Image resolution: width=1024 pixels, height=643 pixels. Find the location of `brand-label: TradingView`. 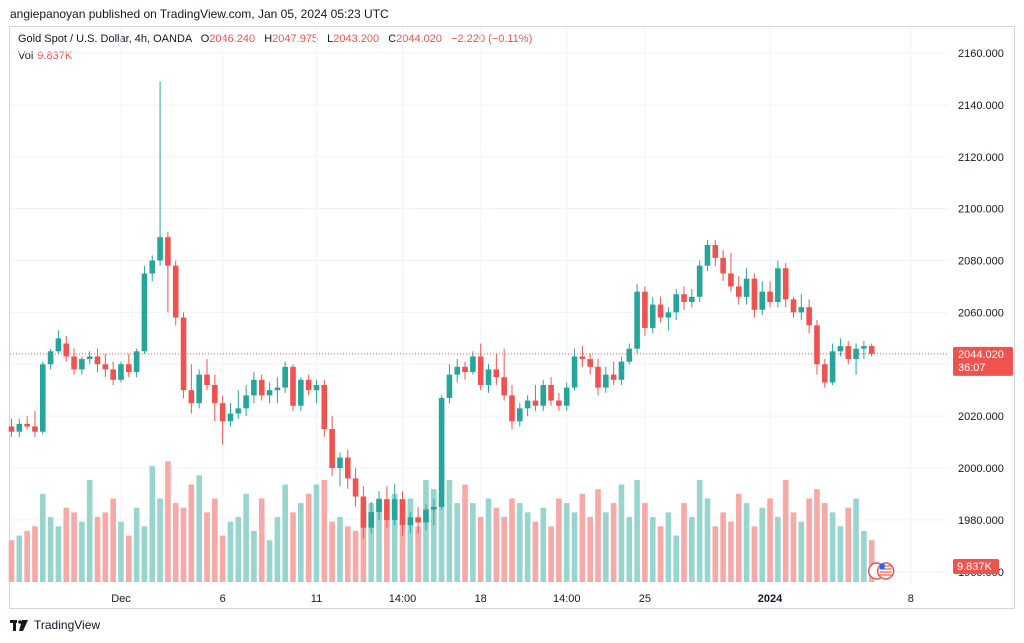

brand-label: TradingView is located at coordinates (67, 625).